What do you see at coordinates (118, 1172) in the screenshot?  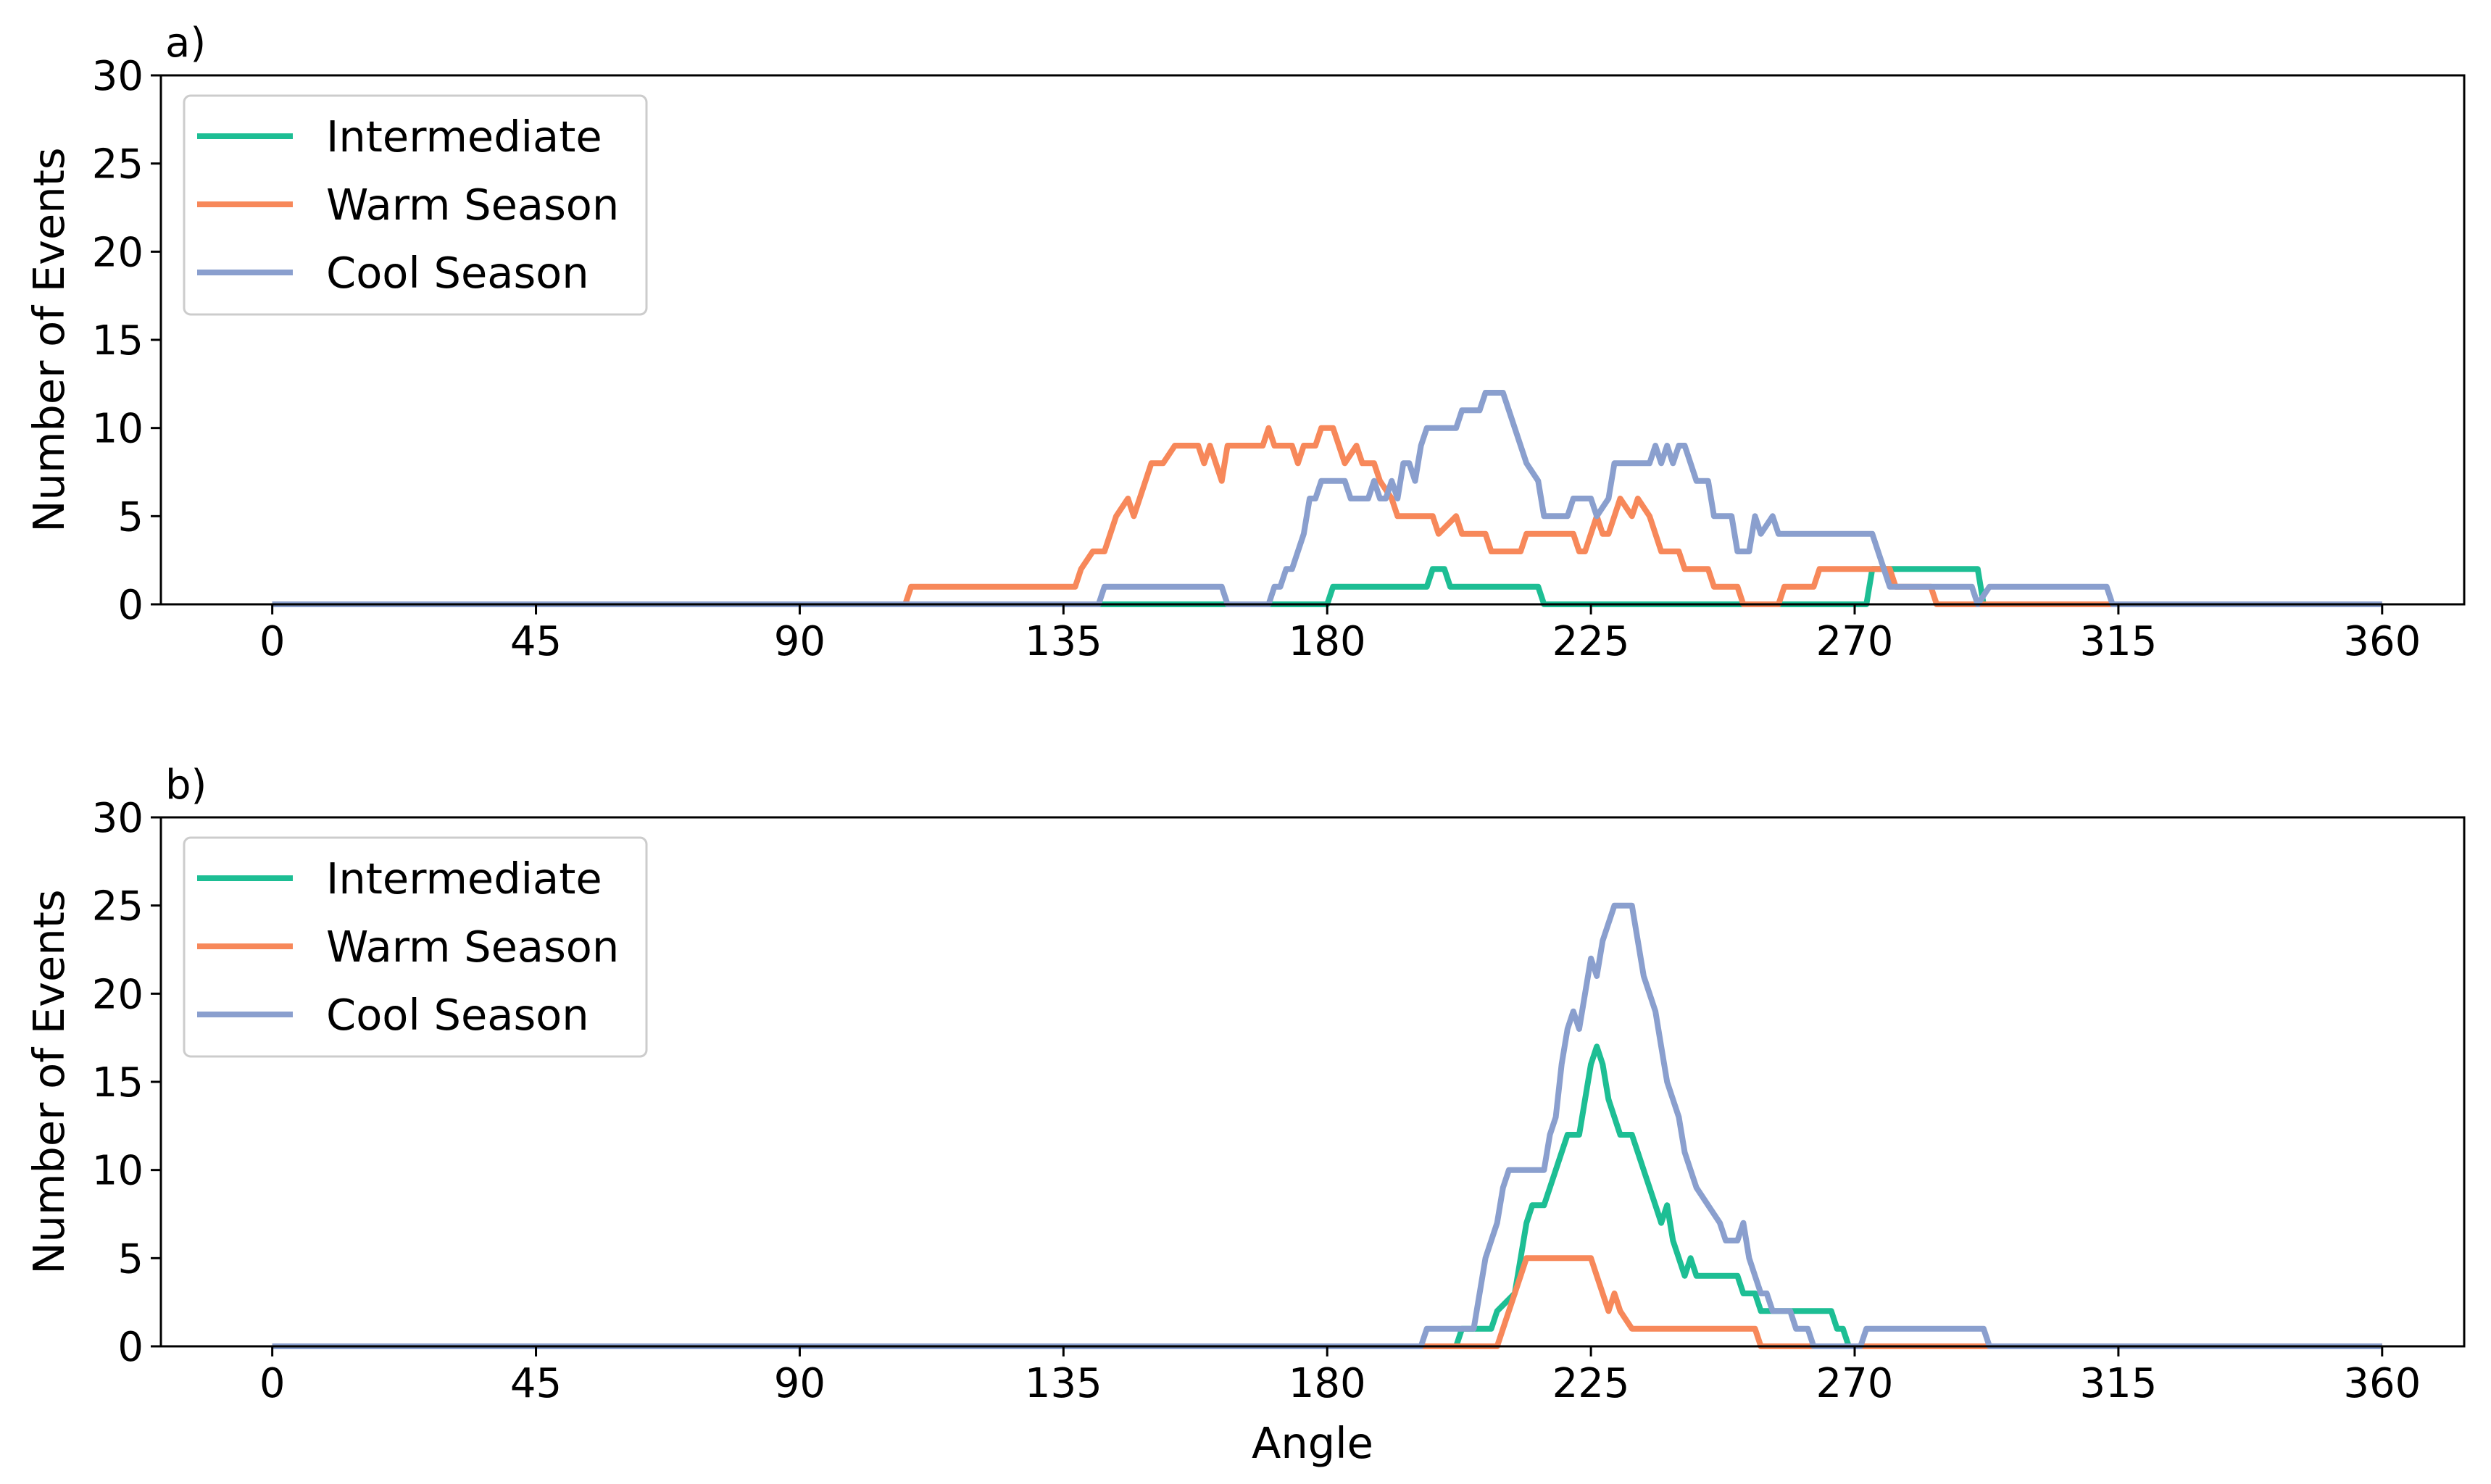 I see `panel-b-ytick-label: 10` at bounding box center [118, 1172].